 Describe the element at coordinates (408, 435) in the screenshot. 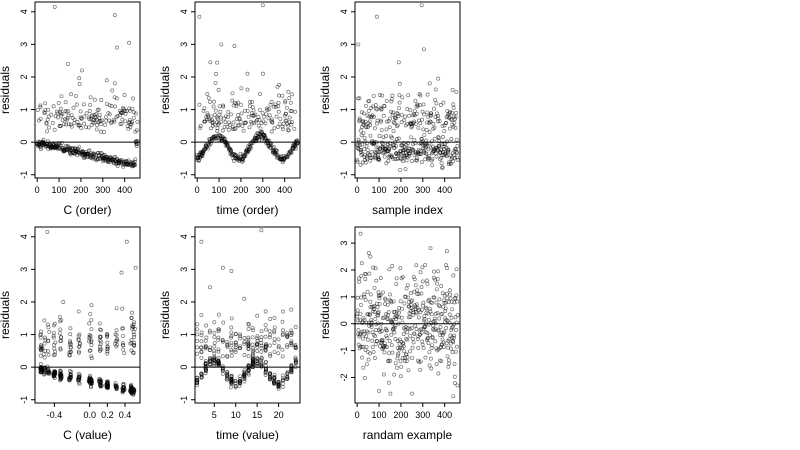

I see `x-axis-title: randam example` at that location.